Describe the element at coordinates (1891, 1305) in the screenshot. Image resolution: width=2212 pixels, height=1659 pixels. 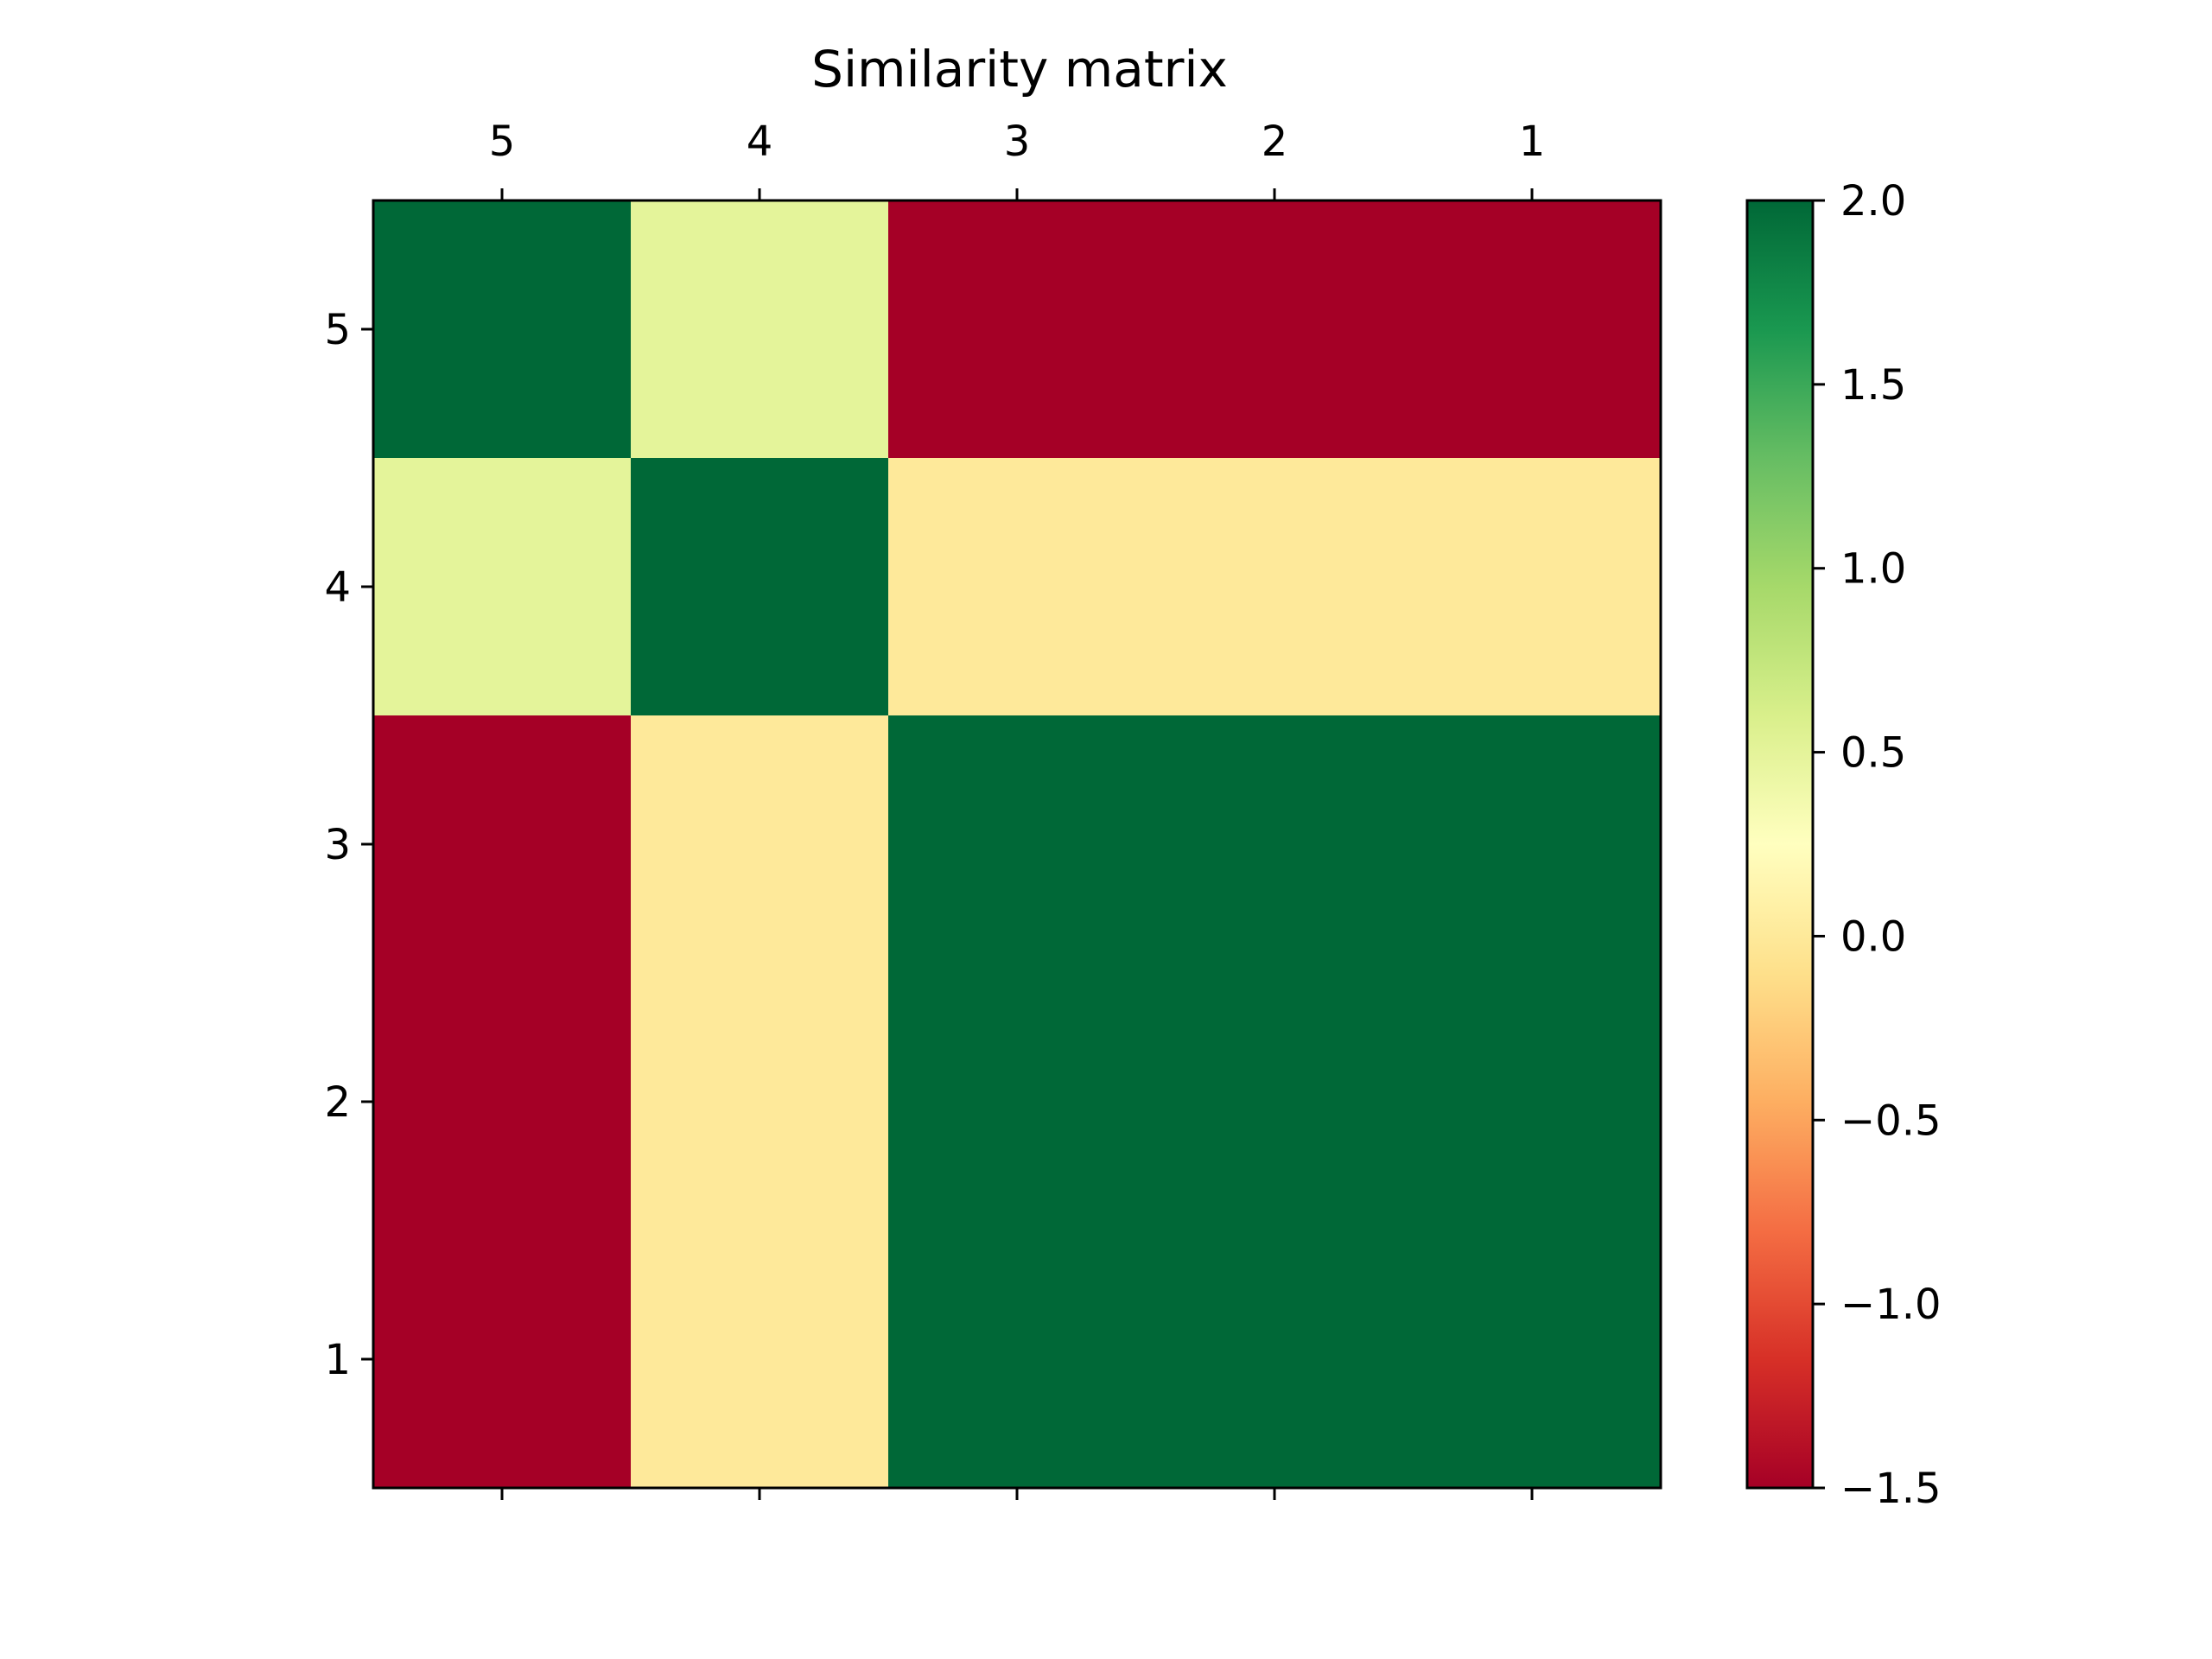
I see `colorbar-tick-label: −1.0` at that location.